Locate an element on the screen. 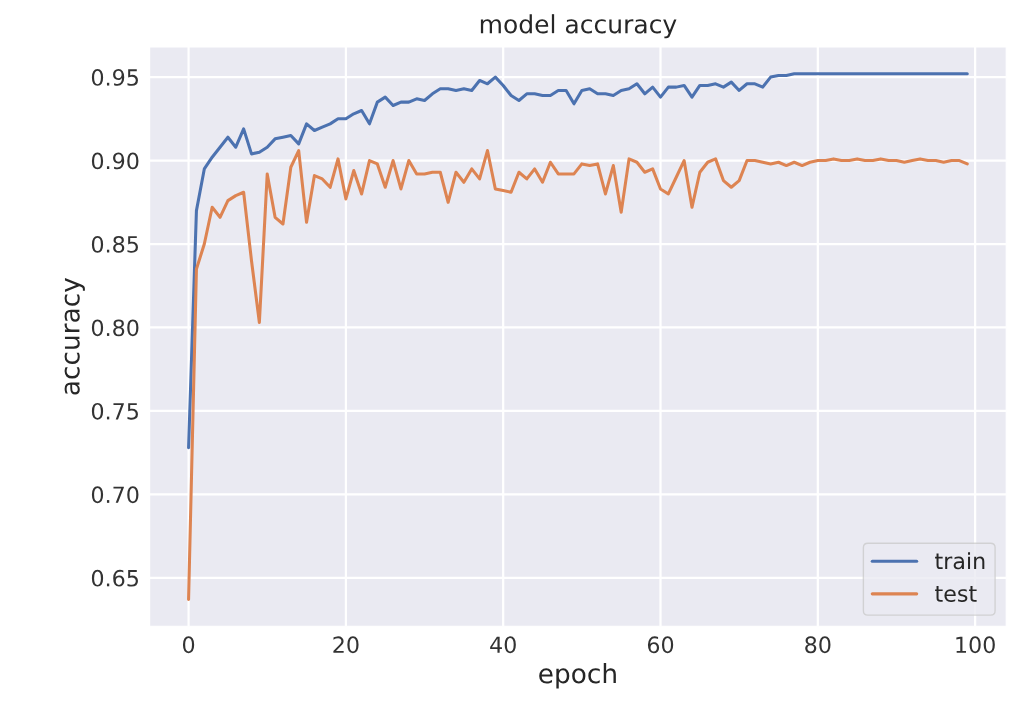 Image resolution: width=1032 pixels, height=724 pixels. x-tick-label: 100 is located at coordinates (975, 645).